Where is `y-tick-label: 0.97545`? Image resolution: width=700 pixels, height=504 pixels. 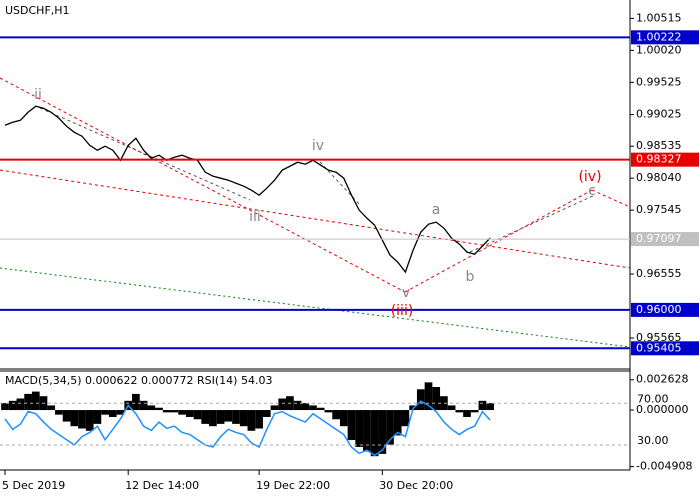 y-tick-label: 0.97545 is located at coordinates (659, 209).